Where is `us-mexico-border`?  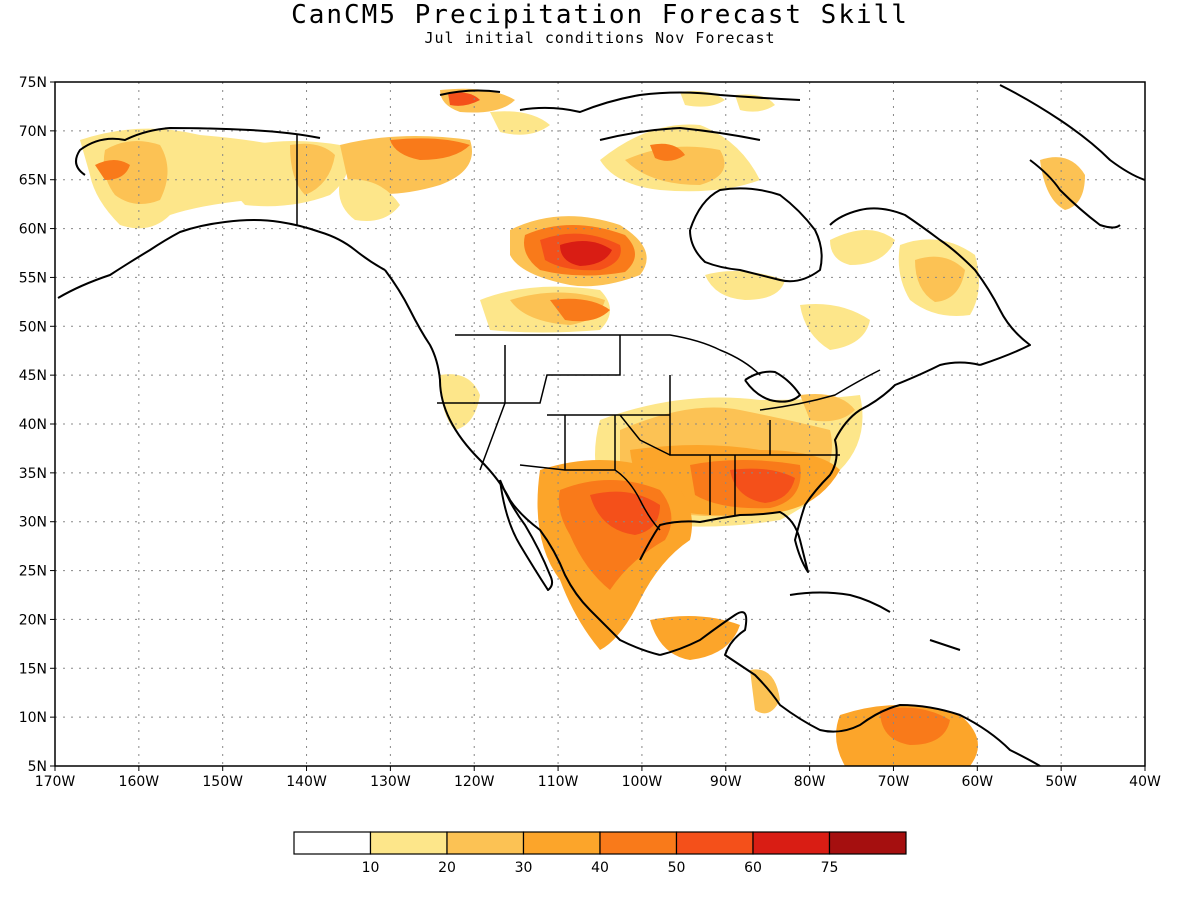
us-mexico-border is located at coordinates (590, 497).